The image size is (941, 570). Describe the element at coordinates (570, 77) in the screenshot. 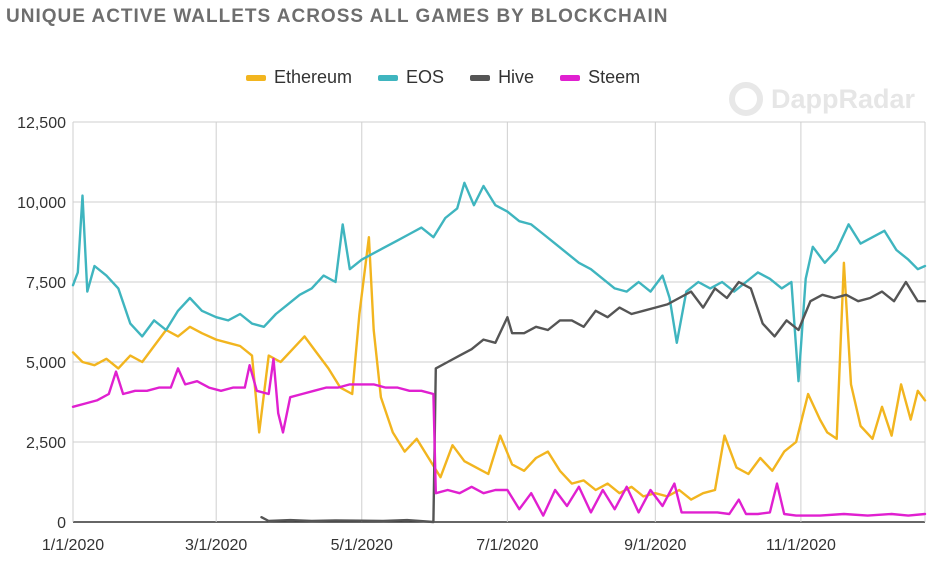

I see `legend-swatch-steem` at that location.